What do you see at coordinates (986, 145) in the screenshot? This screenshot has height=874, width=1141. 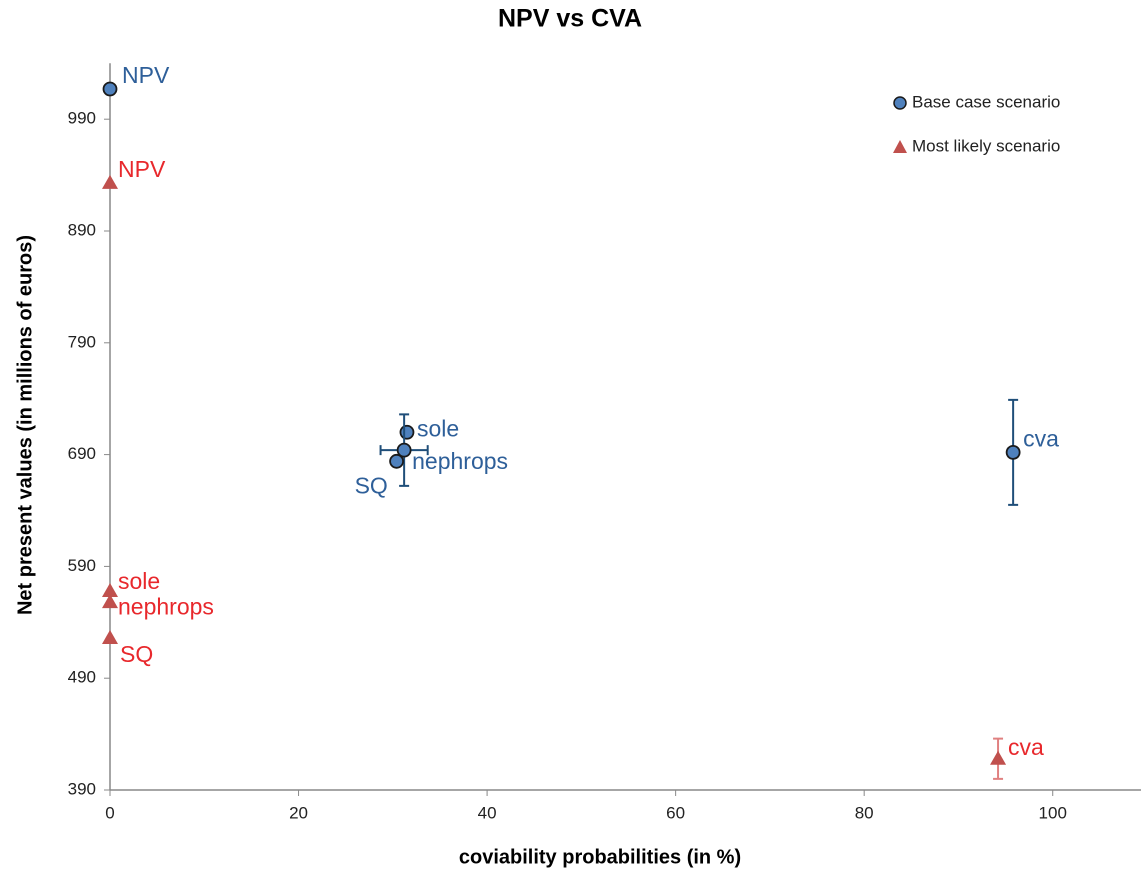 I see `legend-label: Most likely scenario` at bounding box center [986, 145].